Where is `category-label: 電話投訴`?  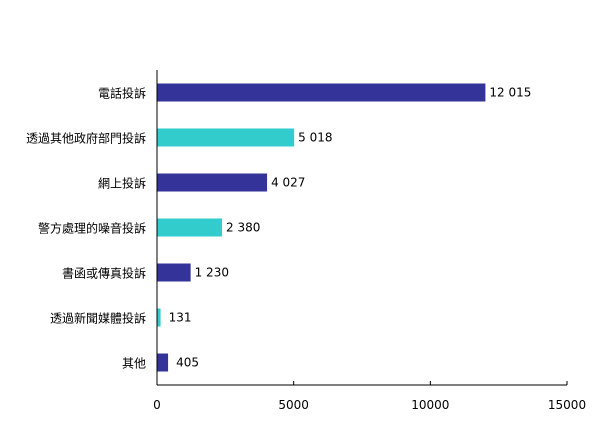 category-label: 電話投訴 is located at coordinates (122, 93).